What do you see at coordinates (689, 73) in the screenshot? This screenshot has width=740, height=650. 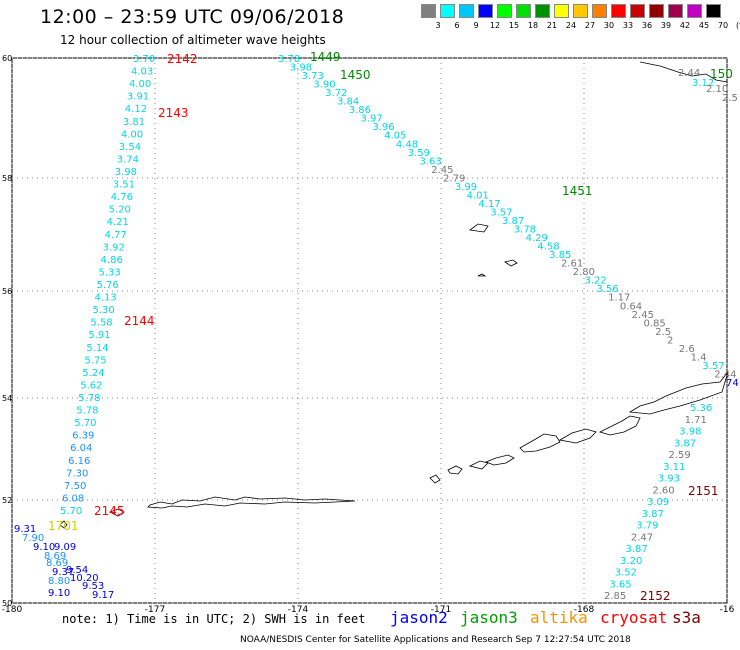 I see `wave-height-label: 2.44` at bounding box center [689, 73].